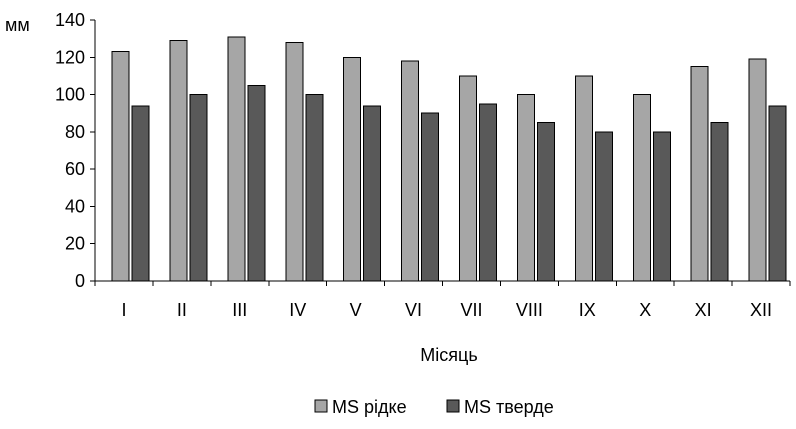 The height and width of the screenshot is (429, 796). Describe the element at coordinates (297, 310) in the screenshot. I see `x-tick-label: IV` at that location.